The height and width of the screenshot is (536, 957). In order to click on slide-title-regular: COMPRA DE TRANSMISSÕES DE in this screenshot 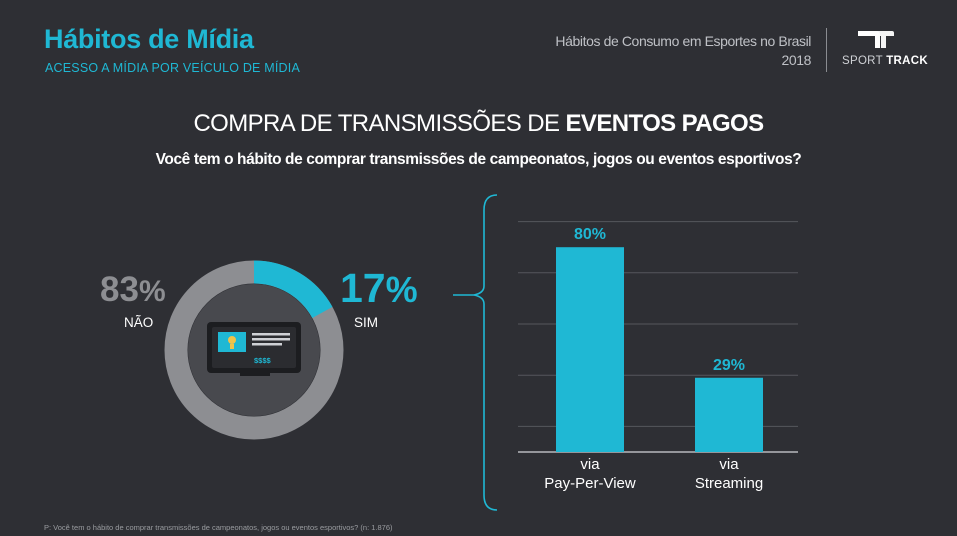, I will do `click(379, 123)`.